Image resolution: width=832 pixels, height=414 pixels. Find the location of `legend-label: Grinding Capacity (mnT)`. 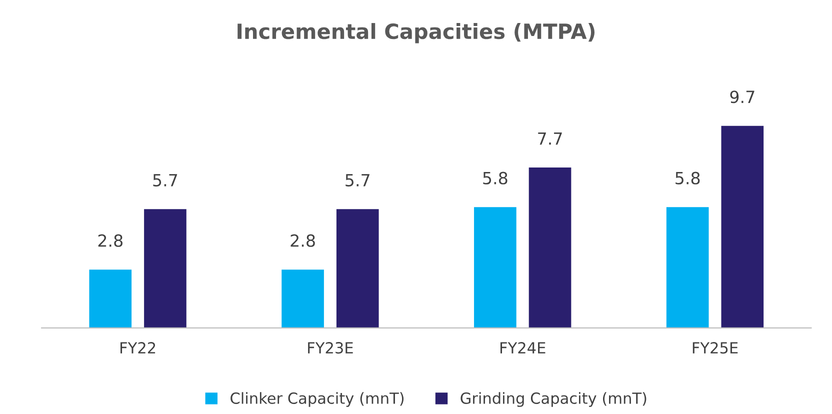

legend-label: Grinding Capacity (mnT) is located at coordinates (553, 399).